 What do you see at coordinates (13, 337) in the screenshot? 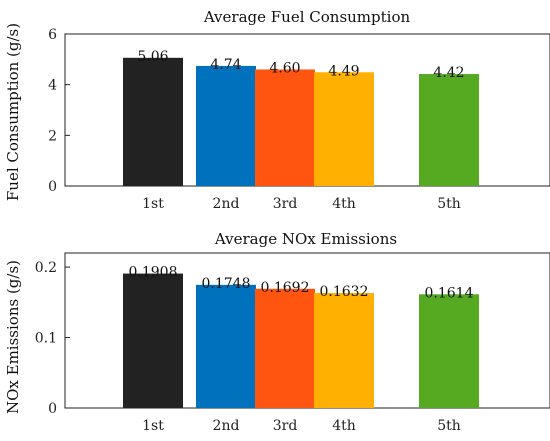
I see `y-axis-label: NOx Emissions (g/s)` at bounding box center [13, 337].